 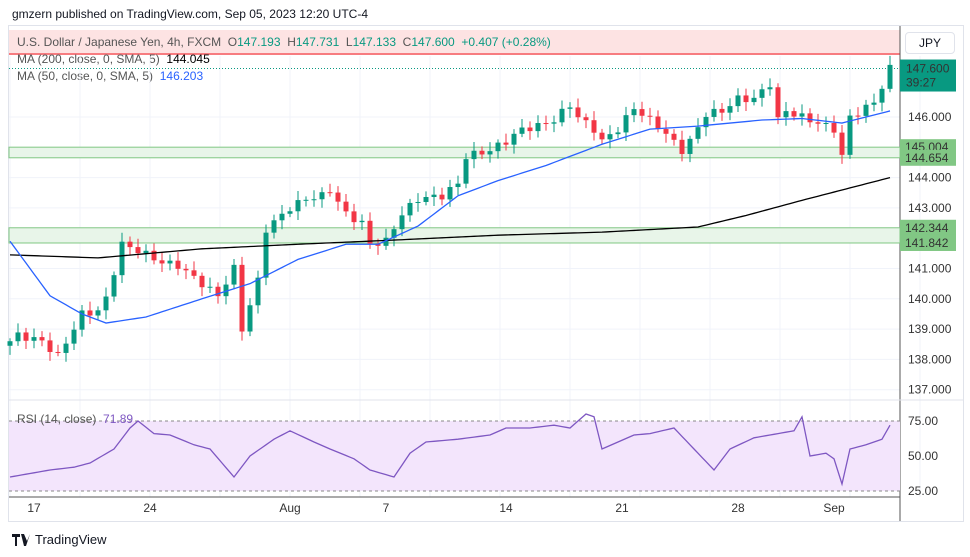 What do you see at coordinates (57, 419) in the screenshot?
I see `rsi-label: RSI (14, close)` at bounding box center [57, 419].